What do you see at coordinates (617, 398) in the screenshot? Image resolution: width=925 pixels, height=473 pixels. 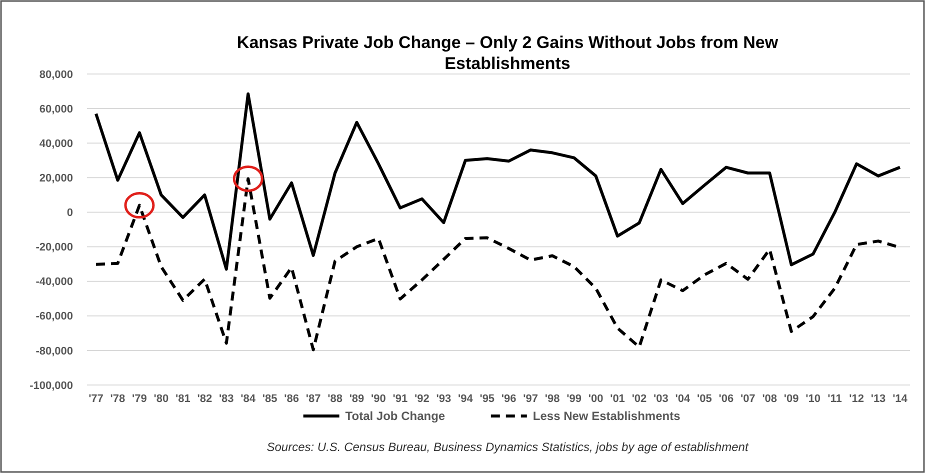 I see `x-tick-label: '01` at bounding box center [617, 398].